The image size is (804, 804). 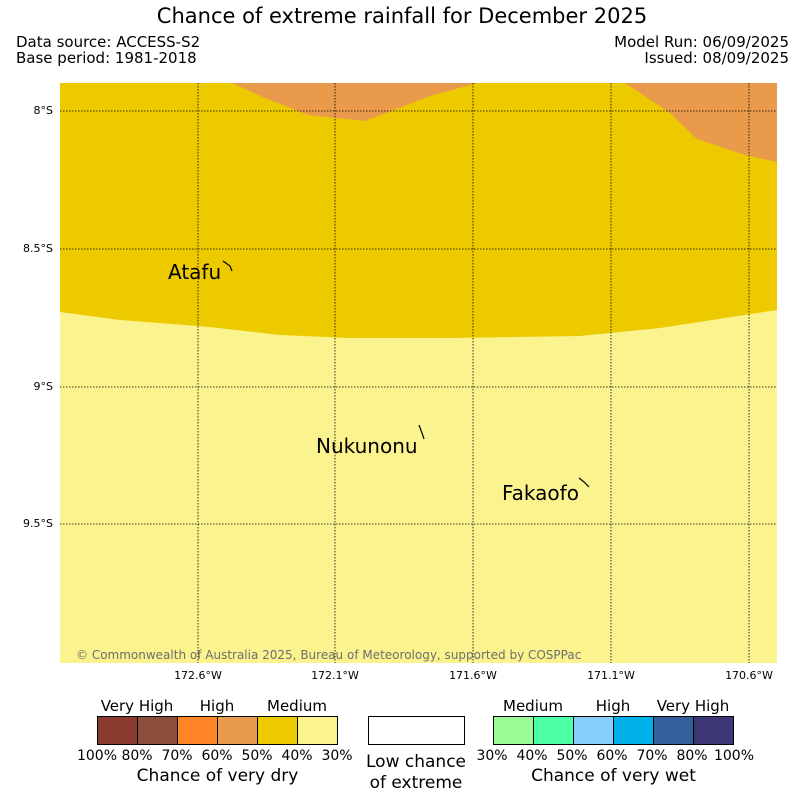 I want to click on dry-tick-70: 70%, so click(x=177, y=756).